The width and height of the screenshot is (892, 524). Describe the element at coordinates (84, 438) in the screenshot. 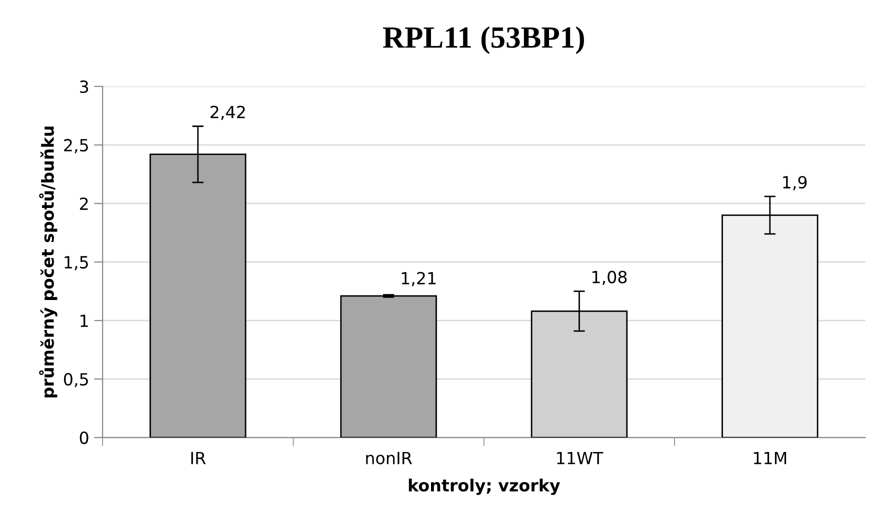

I see `y-tick-label: 0` at that location.